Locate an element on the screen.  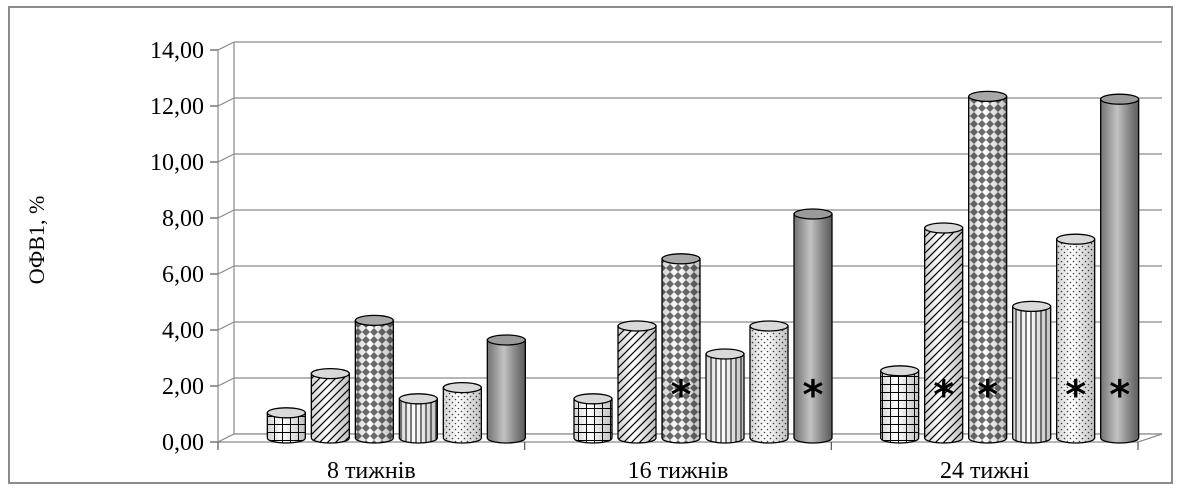
y-tick-label: 0,00 is located at coordinates (183, 443).